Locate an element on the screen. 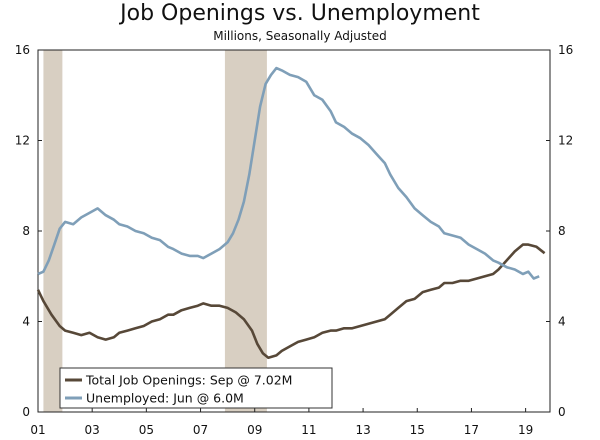 The width and height of the screenshot is (600, 440). legend-label: Total Job Openings: Sep @ 7.02M is located at coordinates (188, 380).